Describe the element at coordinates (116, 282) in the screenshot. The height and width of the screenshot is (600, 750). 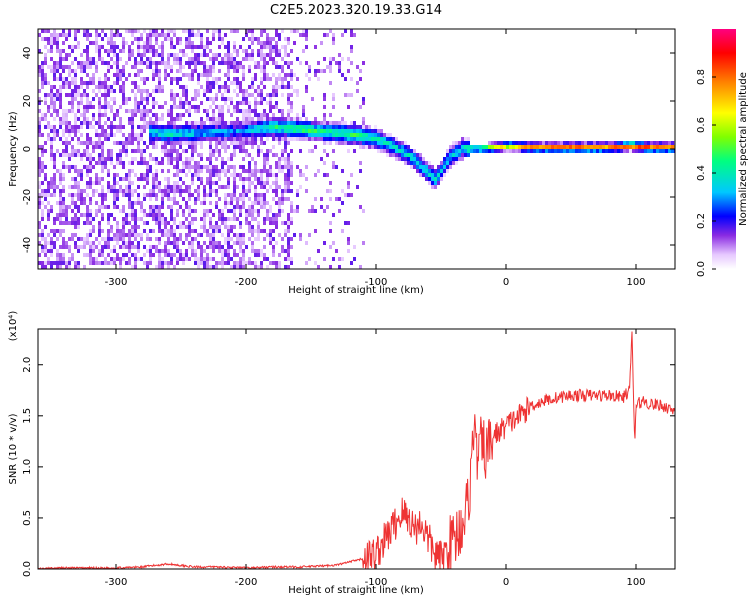
I see `x-tick-label: -300` at that location.